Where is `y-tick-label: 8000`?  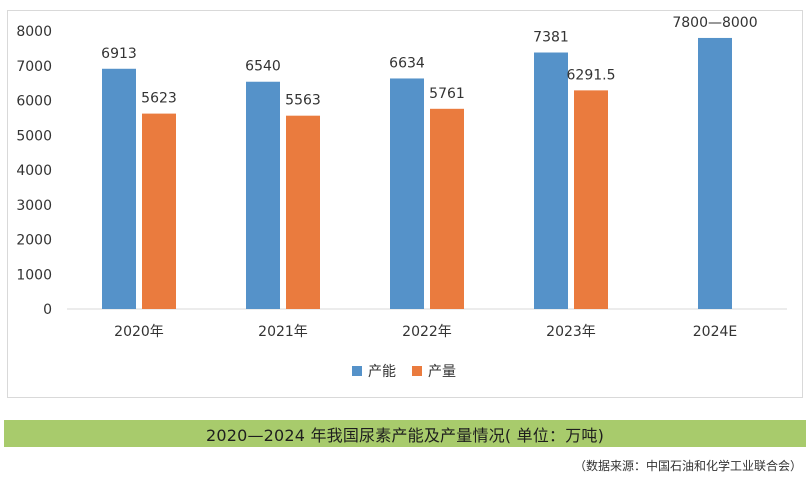
y-tick-label: 8000 is located at coordinates (34, 32).